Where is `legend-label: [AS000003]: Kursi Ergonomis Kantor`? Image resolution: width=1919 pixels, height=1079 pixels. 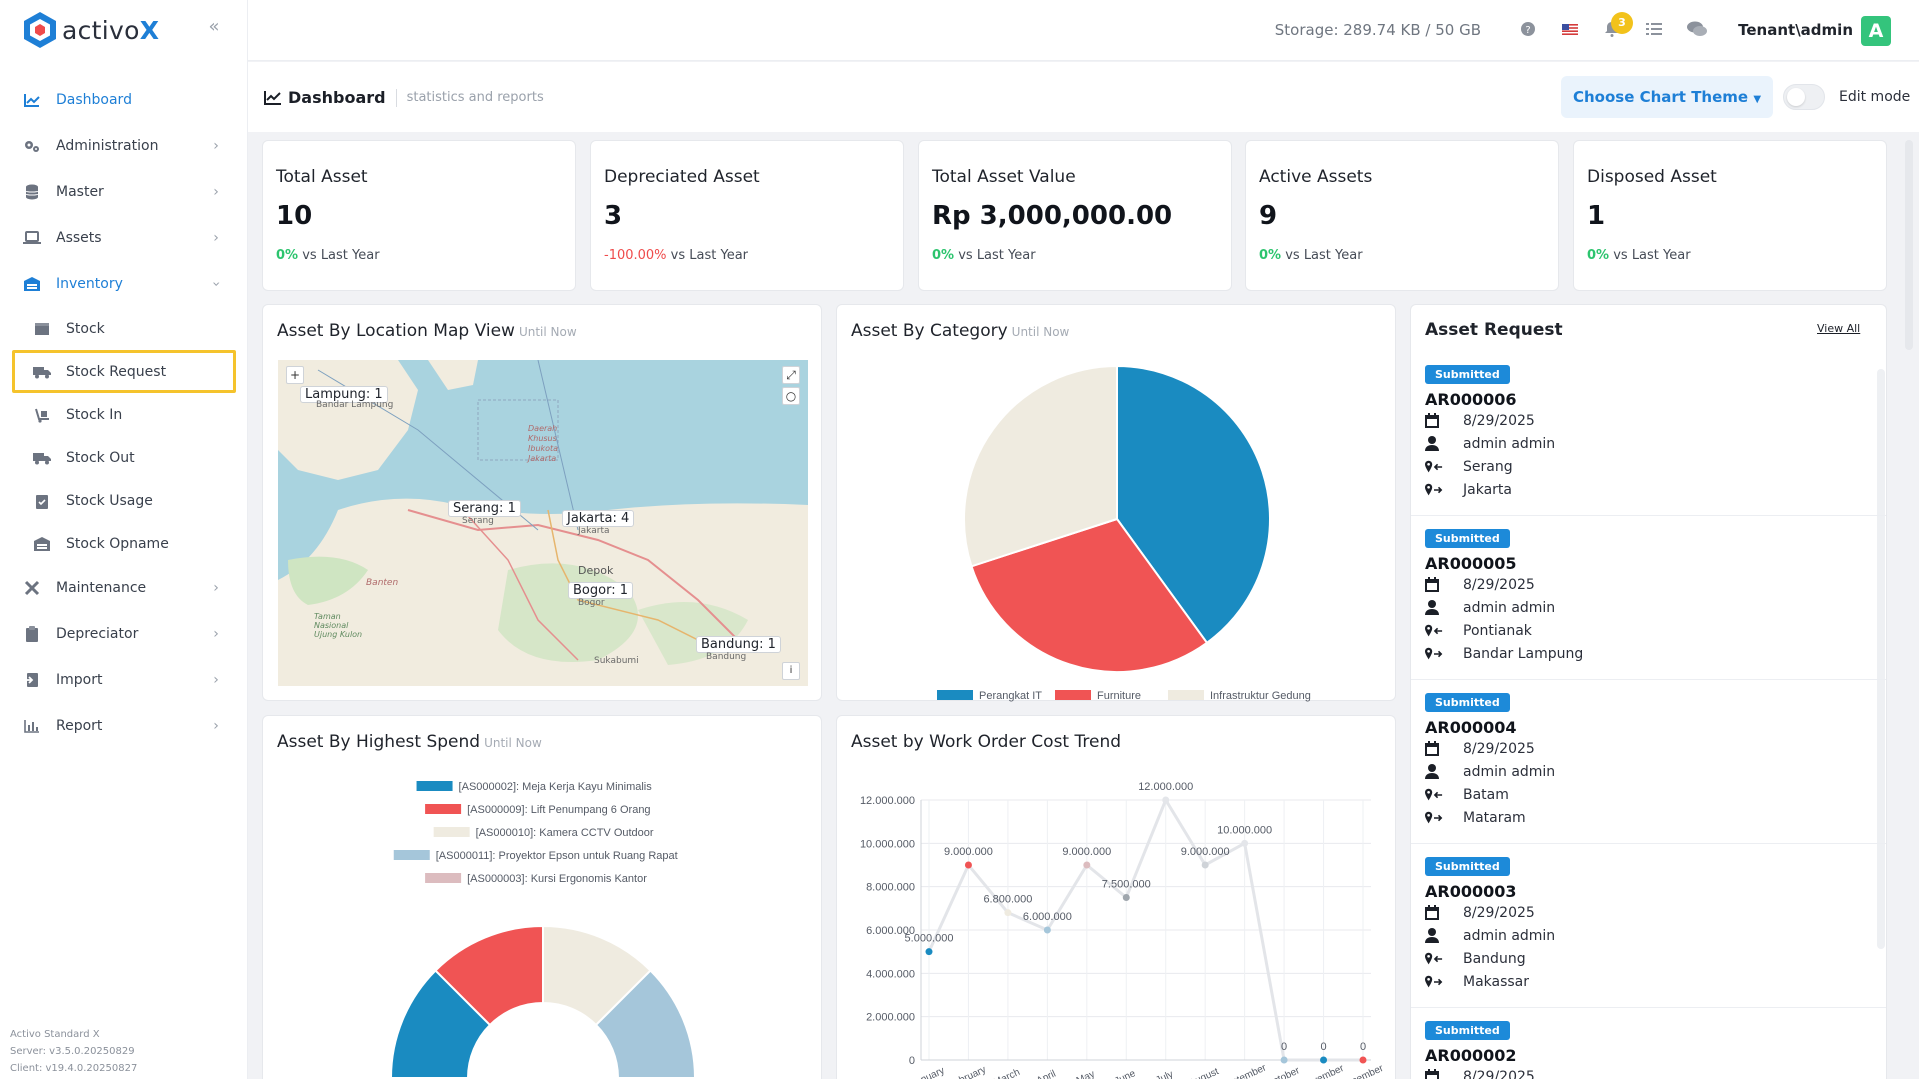 legend-label: [AS000003]: Kursi Ergonomis Kantor is located at coordinates (557, 879).